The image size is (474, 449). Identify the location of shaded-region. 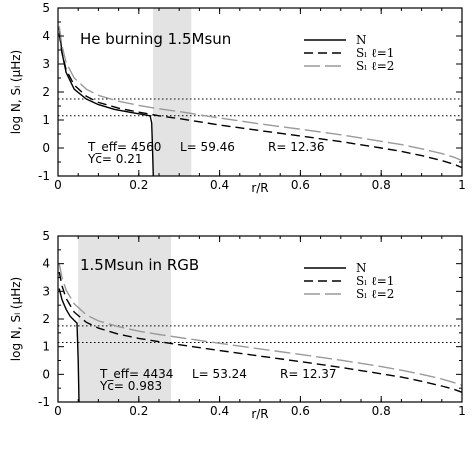
(172, 92).